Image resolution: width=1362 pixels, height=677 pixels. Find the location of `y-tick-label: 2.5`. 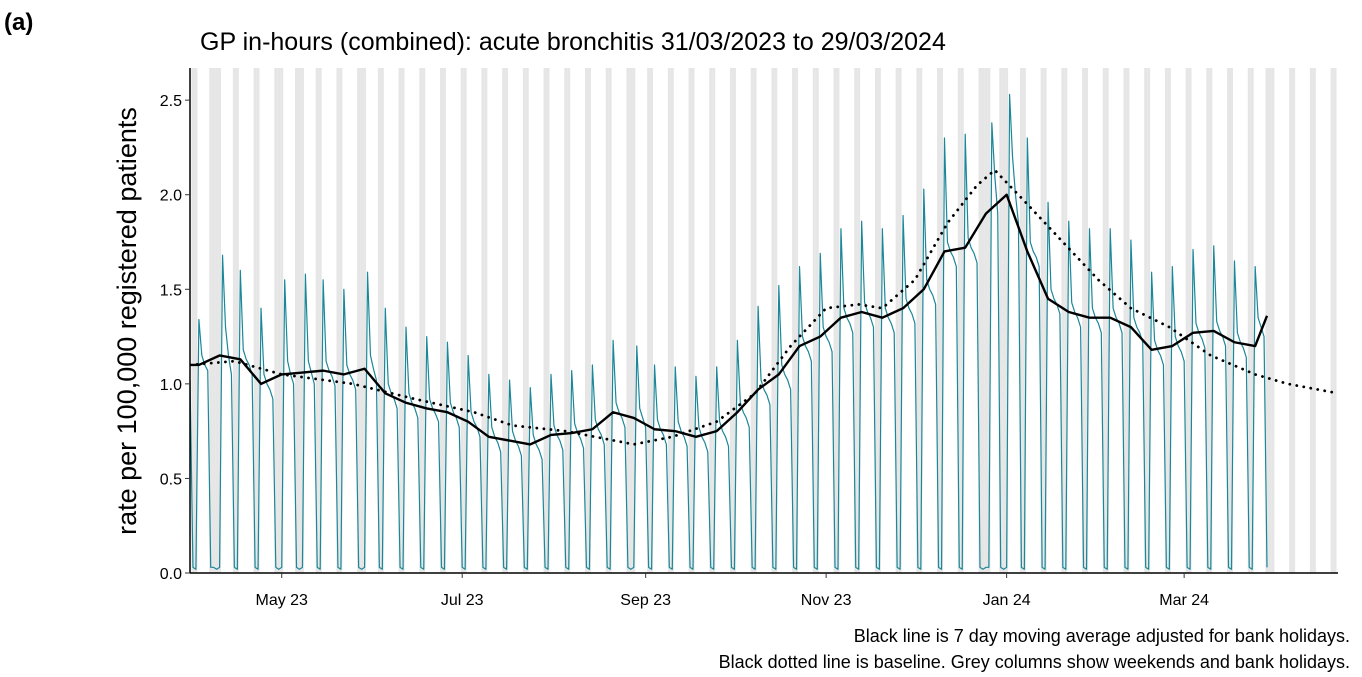

y-tick-label: 2.5 is located at coordinates (171, 101).